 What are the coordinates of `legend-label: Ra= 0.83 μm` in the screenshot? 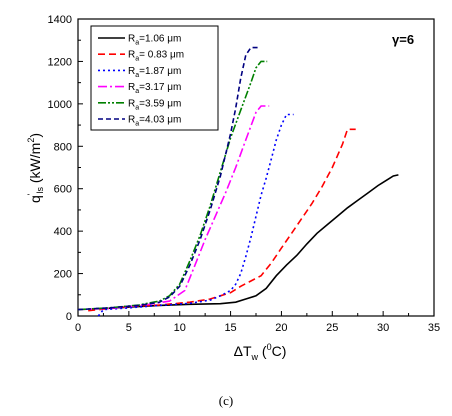 It's located at (156, 56).